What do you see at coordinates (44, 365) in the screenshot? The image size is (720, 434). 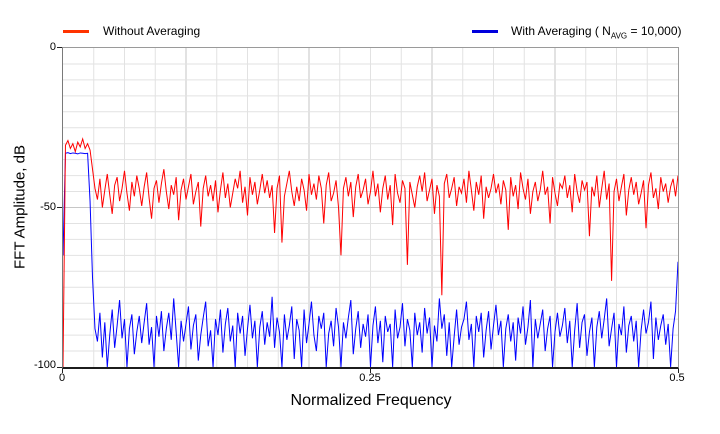 I see `y-tick-label--100: -100` at bounding box center [44, 365].